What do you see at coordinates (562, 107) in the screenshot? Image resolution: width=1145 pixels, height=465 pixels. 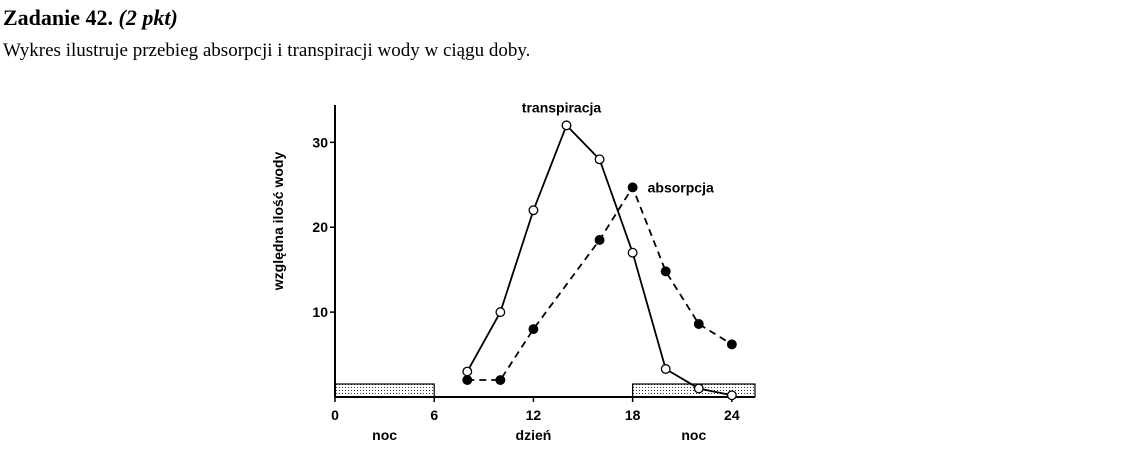 I see `series-label: transpiracja` at bounding box center [562, 107].